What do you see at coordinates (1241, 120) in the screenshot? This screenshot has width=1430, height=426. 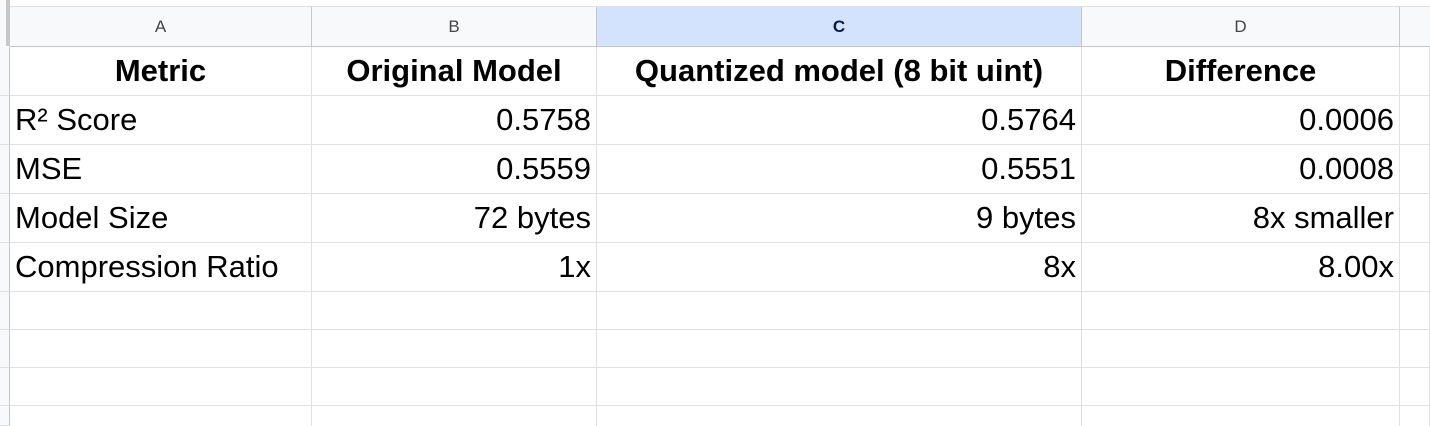 I see `cell-d2: 0.0006` at bounding box center [1241, 120].